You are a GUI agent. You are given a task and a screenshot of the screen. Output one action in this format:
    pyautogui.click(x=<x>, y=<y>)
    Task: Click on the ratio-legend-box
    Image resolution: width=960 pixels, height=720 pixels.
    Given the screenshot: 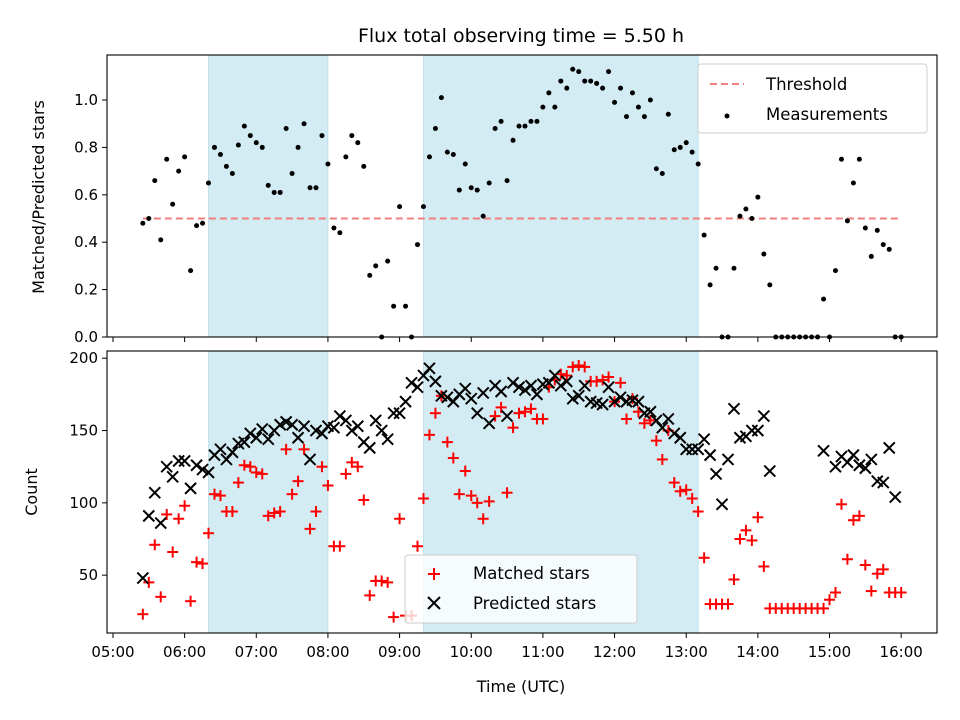 What is the action you would take?
    pyautogui.click(x=812, y=98)
    